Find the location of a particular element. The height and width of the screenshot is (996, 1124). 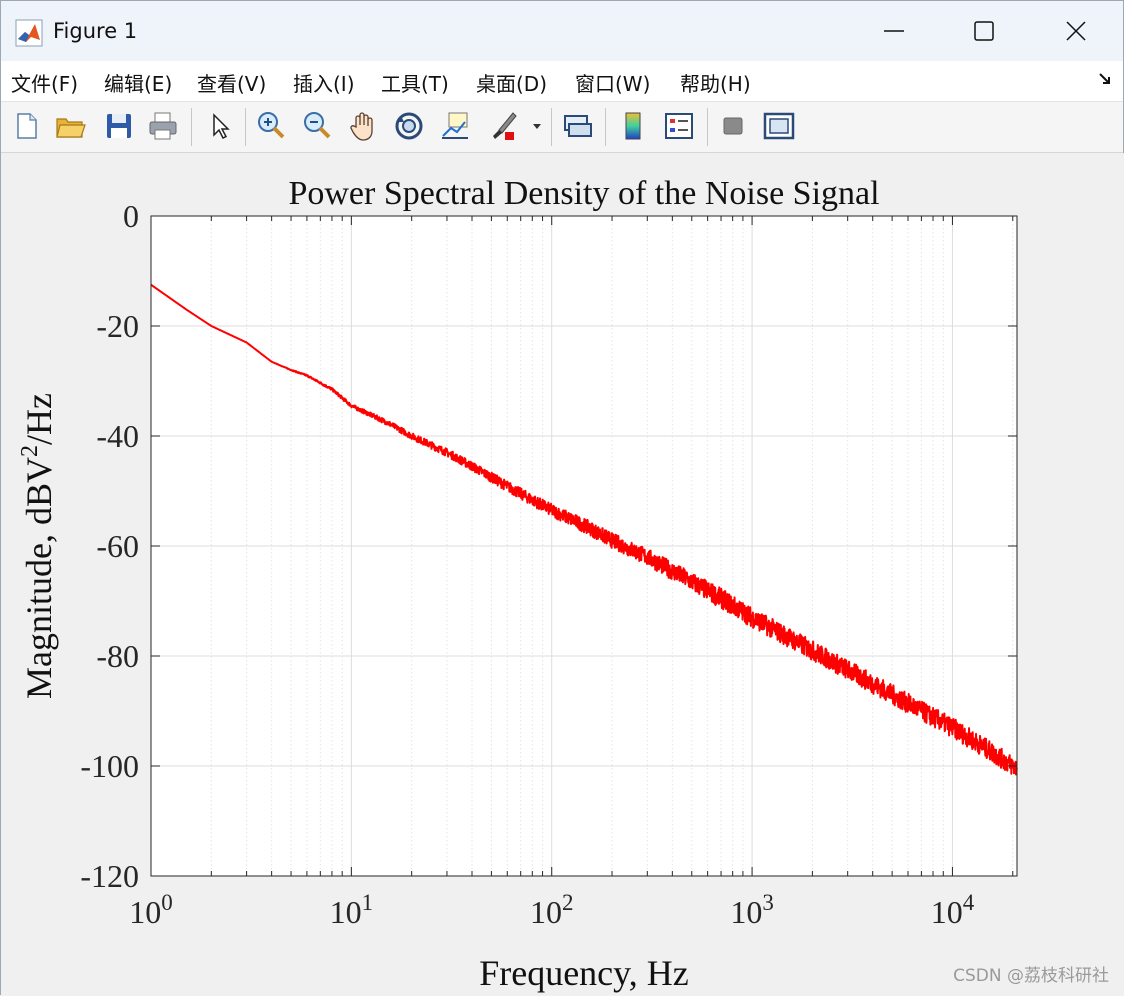

open-file-icon is located at coordinates (71, 128).